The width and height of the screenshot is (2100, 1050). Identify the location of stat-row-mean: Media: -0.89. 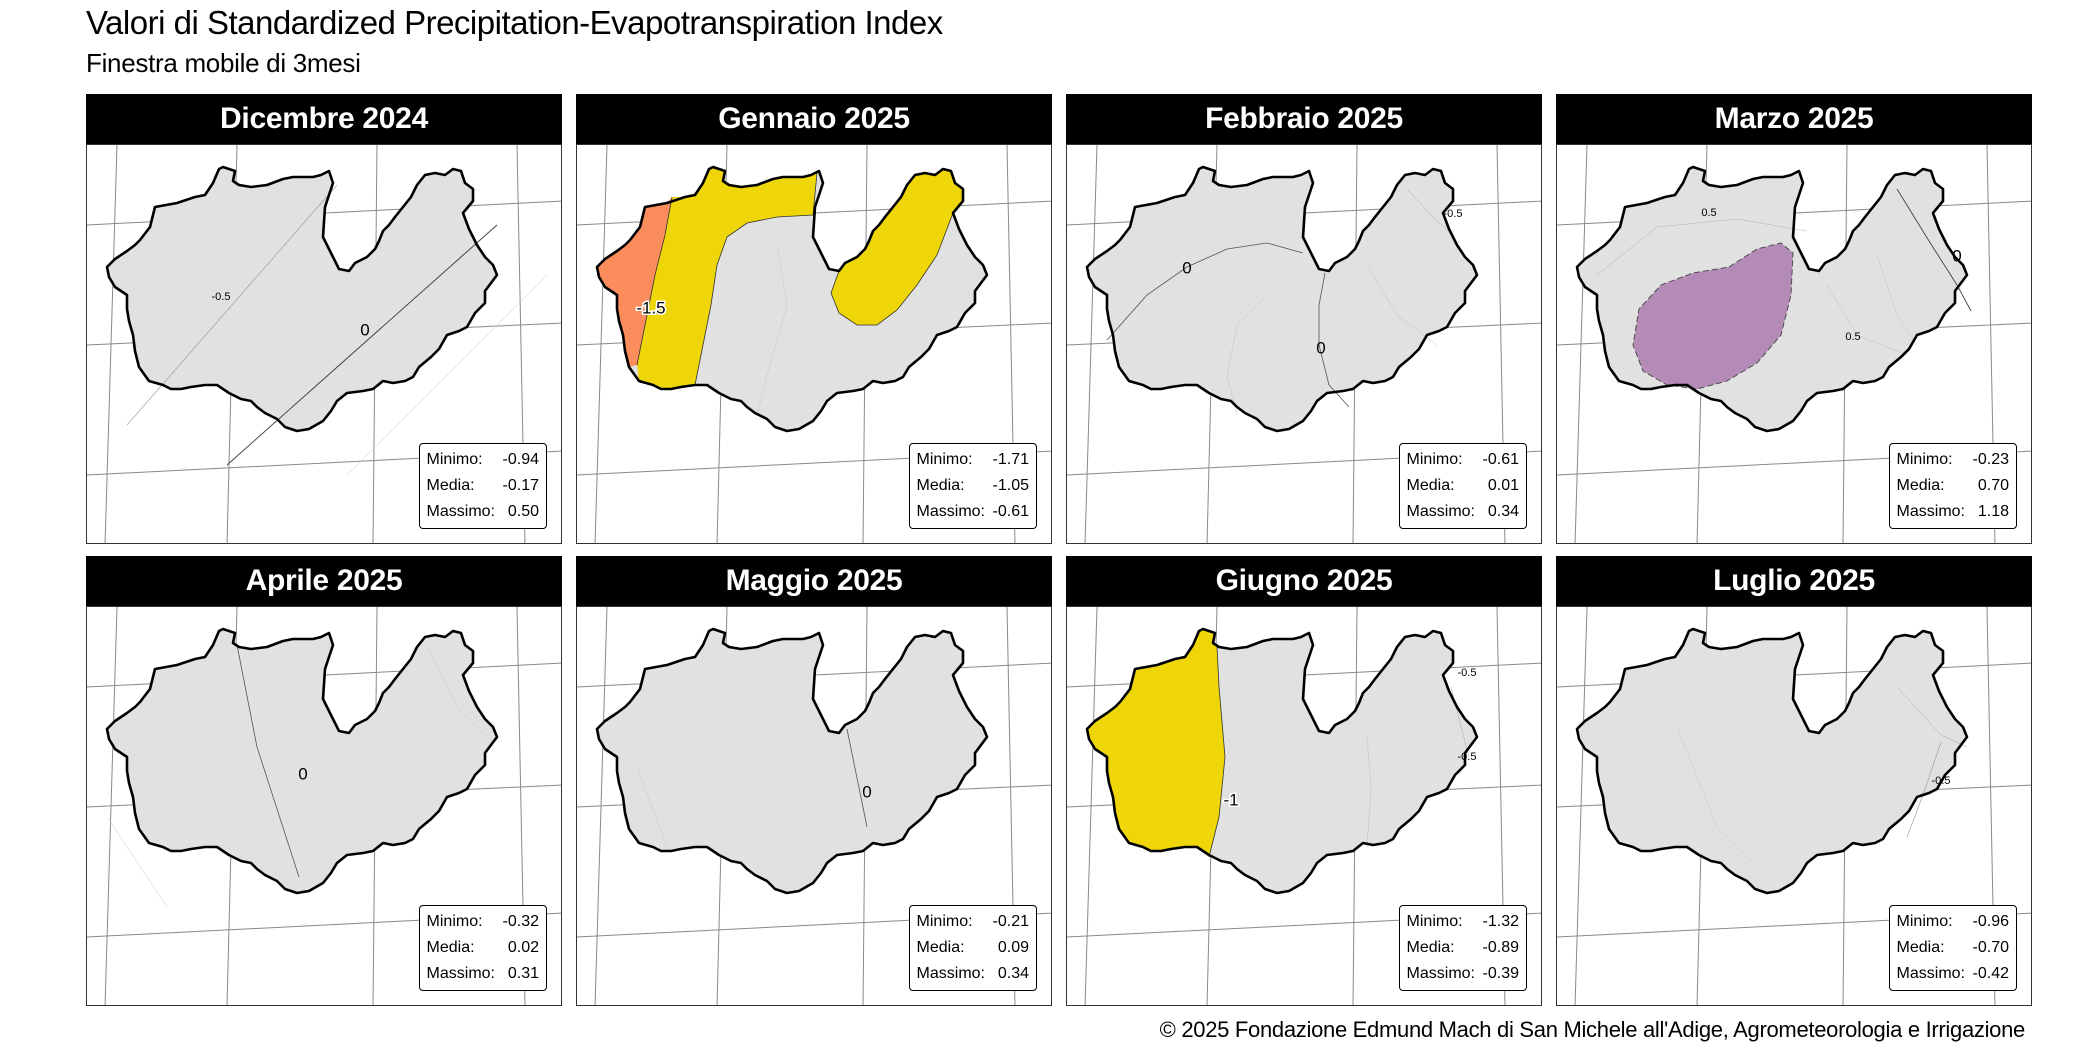
(1463, 948).